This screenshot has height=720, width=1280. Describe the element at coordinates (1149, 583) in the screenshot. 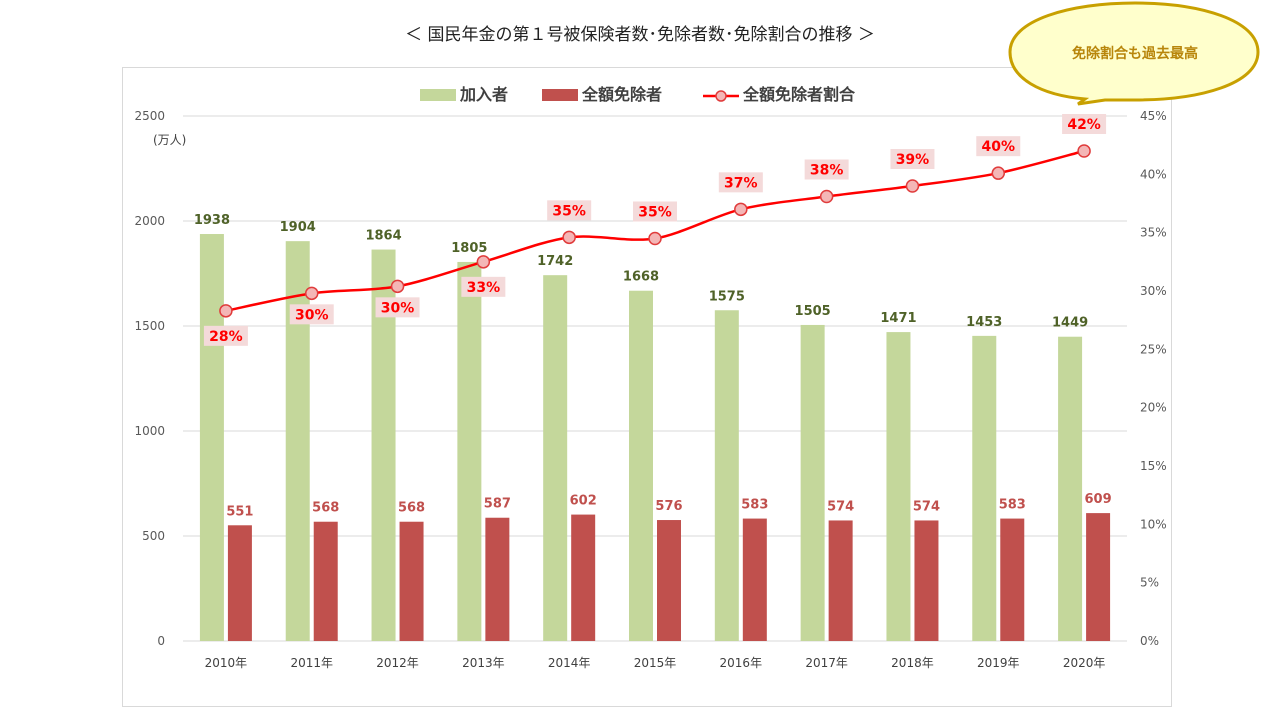

I see `y-right-tick-label: 5%` at that location.